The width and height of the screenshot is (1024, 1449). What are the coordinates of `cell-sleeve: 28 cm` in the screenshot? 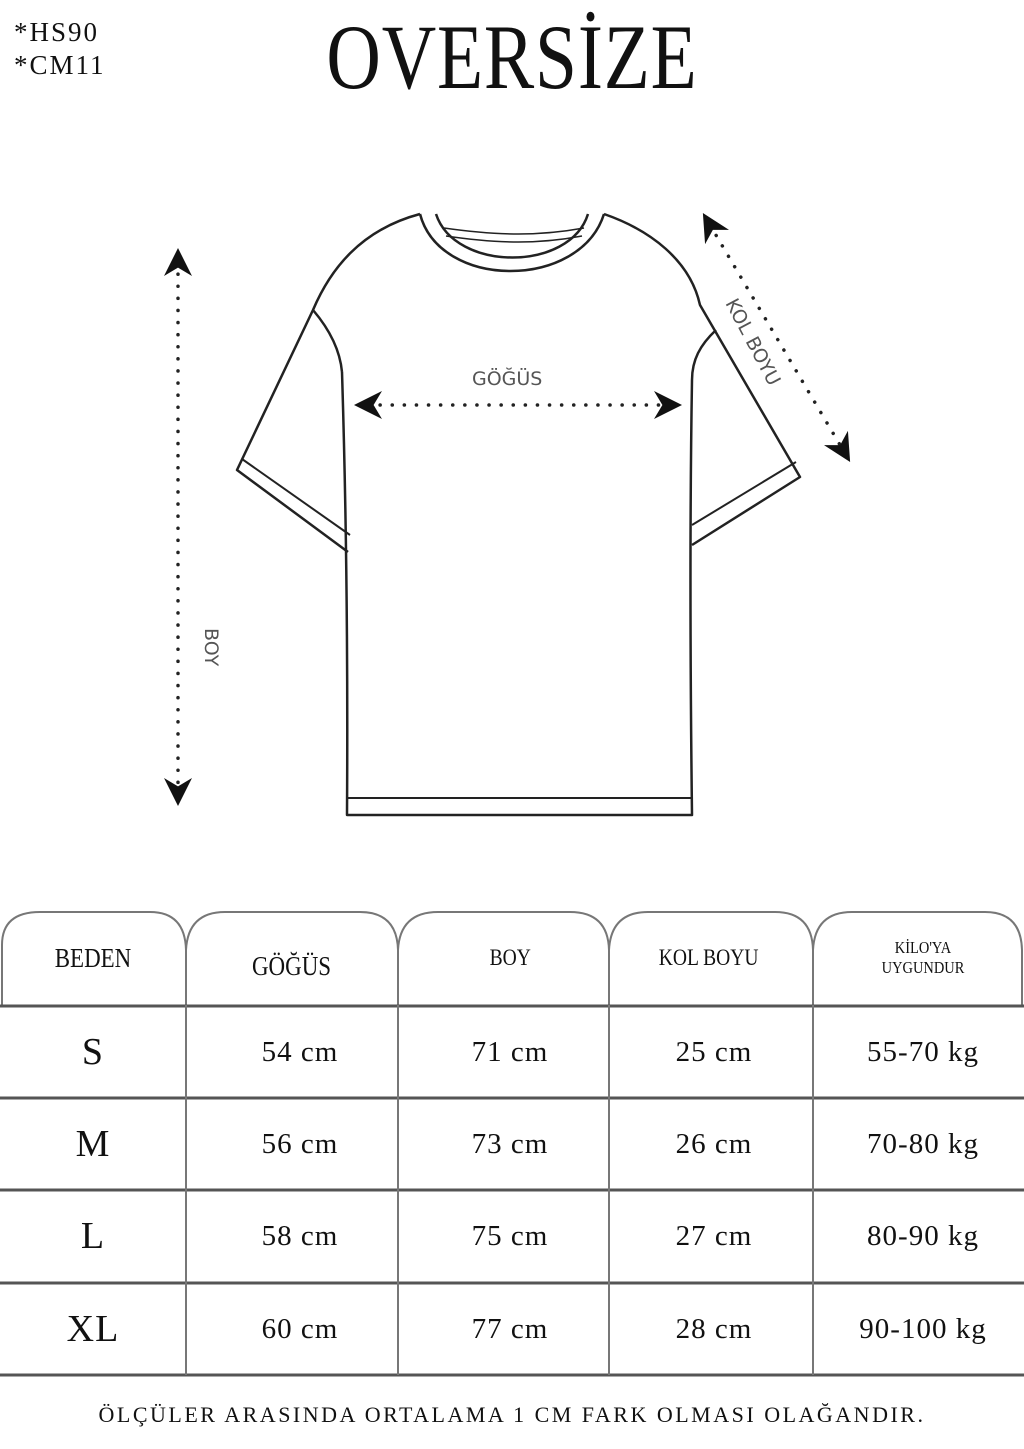 It's located at (714, 1328).